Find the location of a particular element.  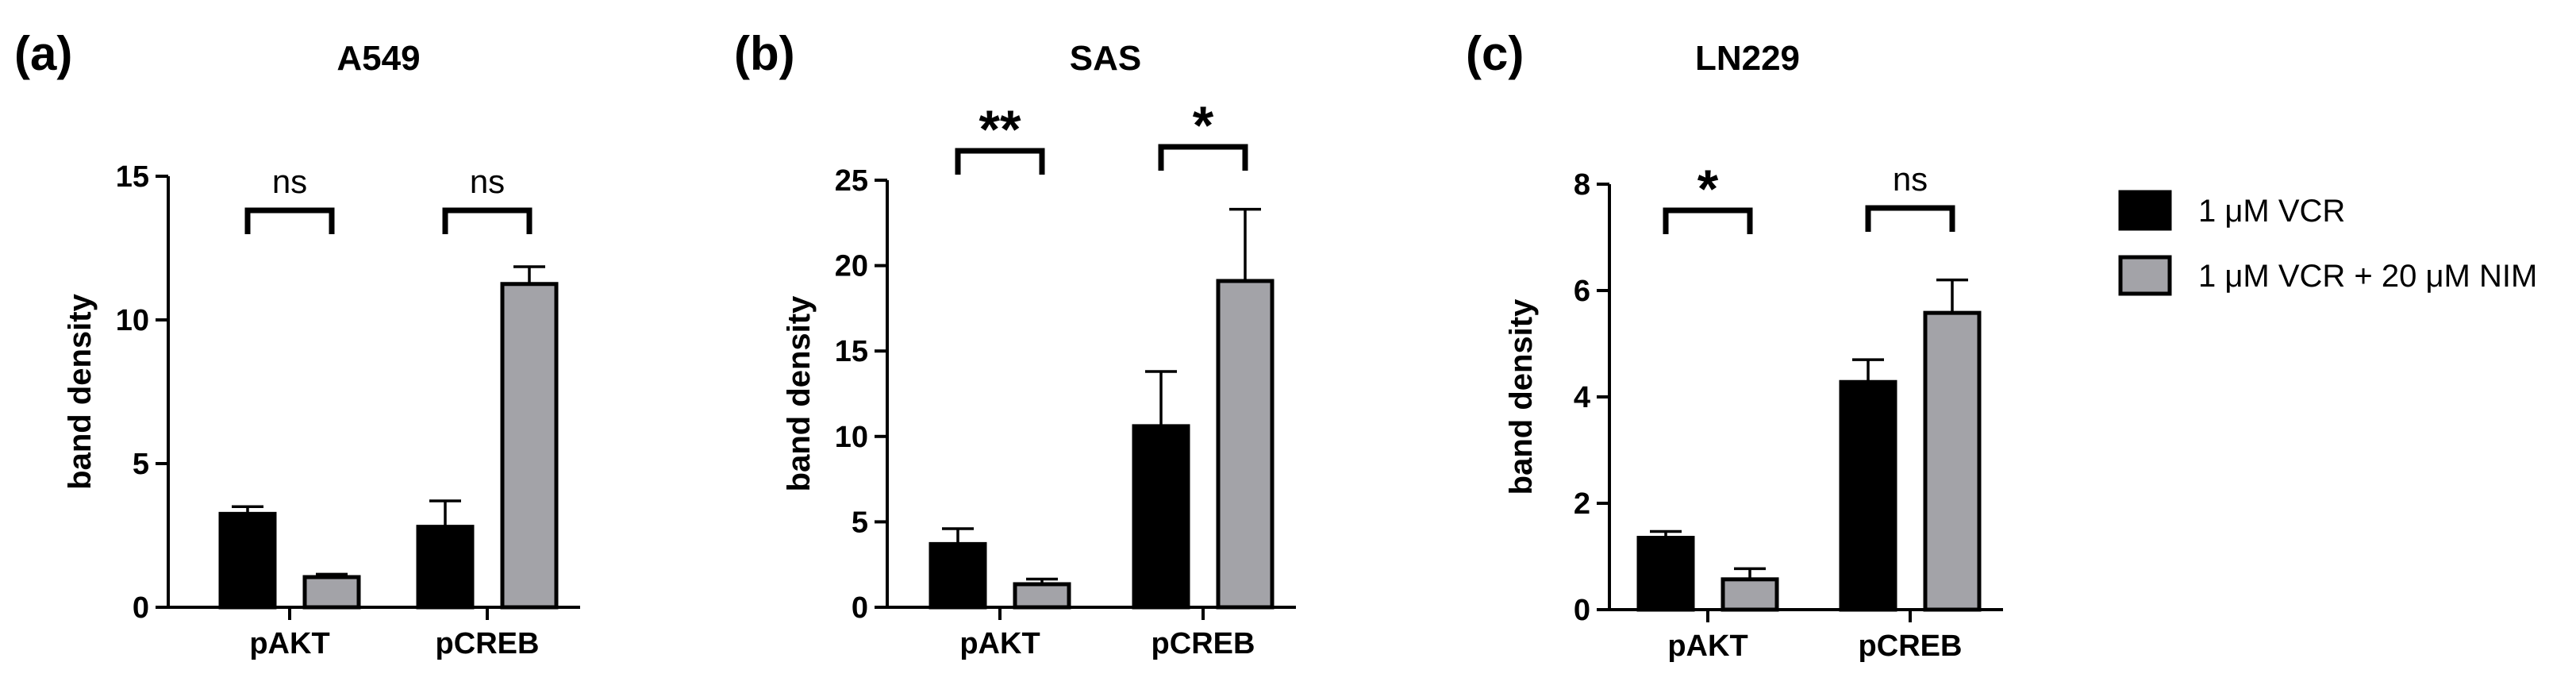

y-tick-label: 6 is located at coordinates (1582, 291).